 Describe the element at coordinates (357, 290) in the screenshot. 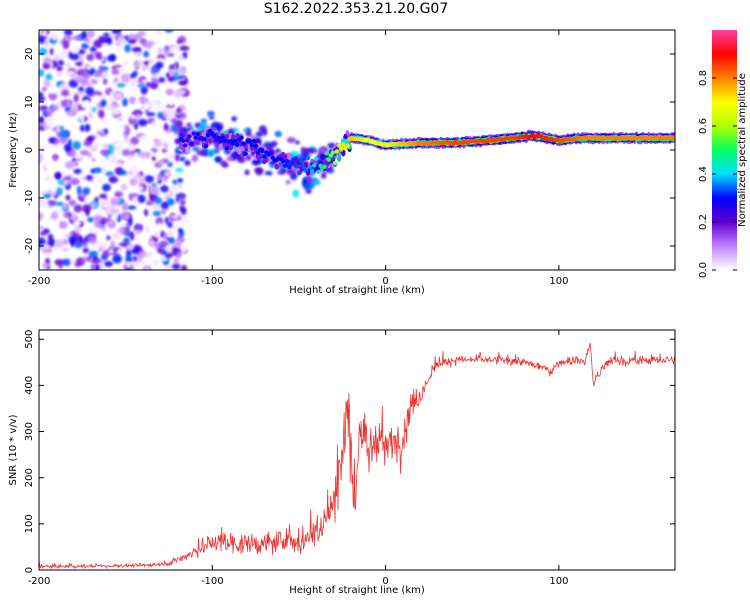

I see `spectrogram-x-axis-label: Height of straight line (km)` at that location.